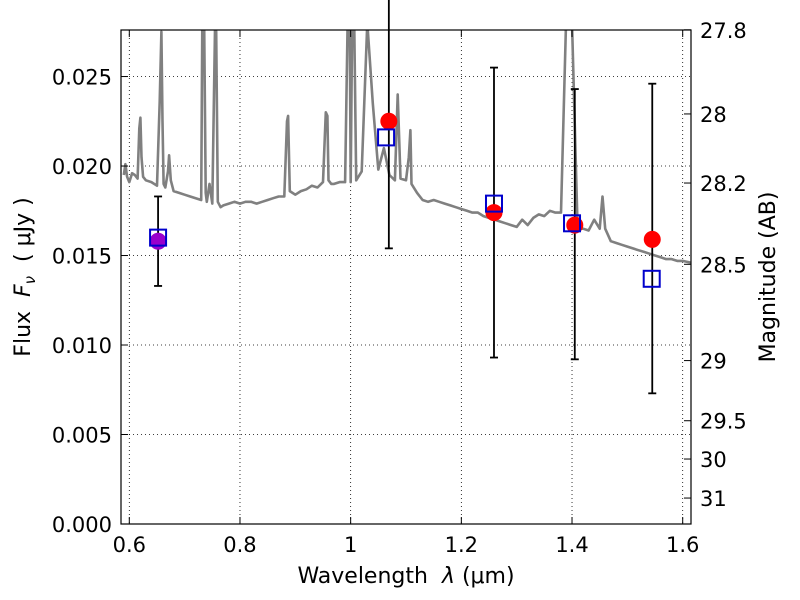 The image size is (800, 600). I want to click on y2-axis-title: Magnitude (AB), so click(768, 277).